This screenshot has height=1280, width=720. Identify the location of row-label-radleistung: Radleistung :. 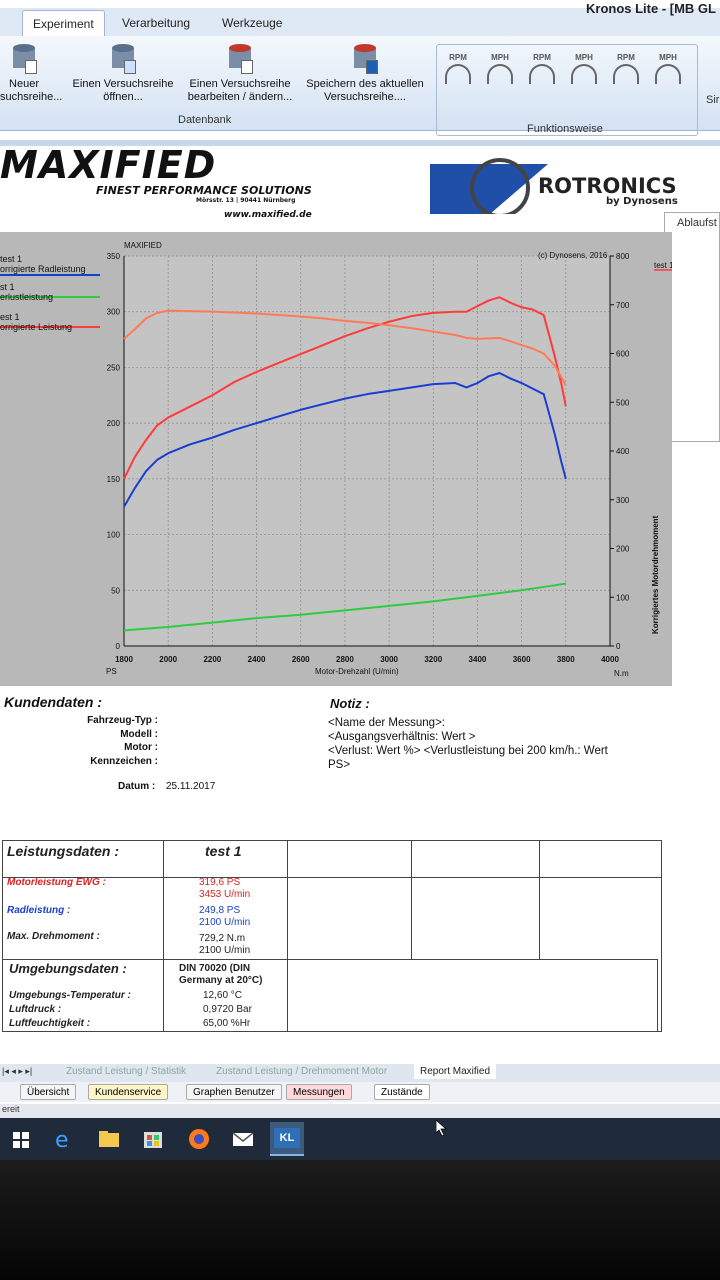
(39, 910).